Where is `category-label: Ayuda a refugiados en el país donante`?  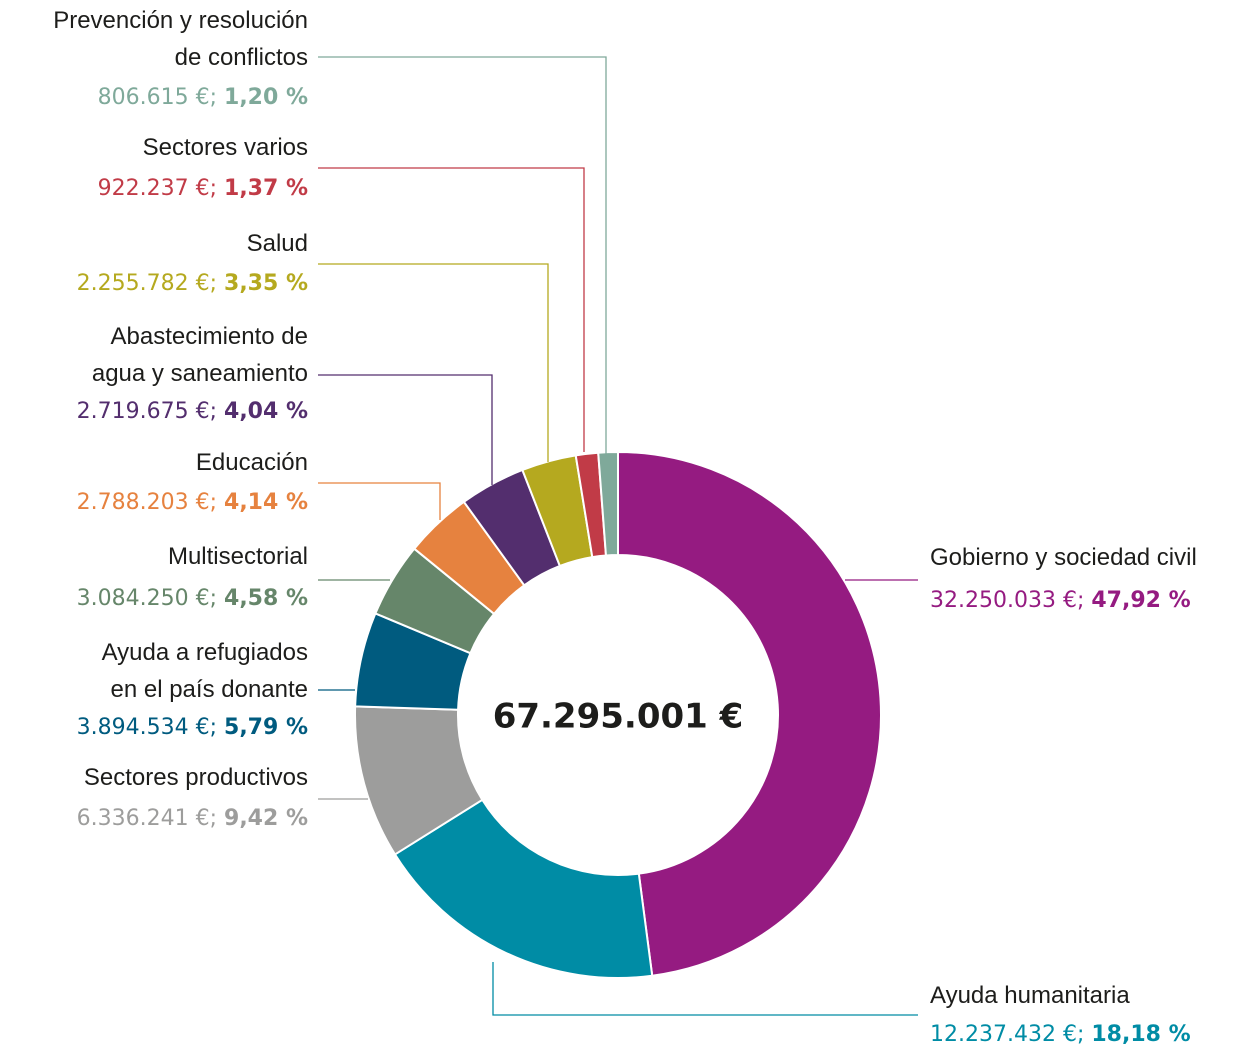
category-label: Ayuda a refugiados en el país donante is located at coordinates (204, 671).